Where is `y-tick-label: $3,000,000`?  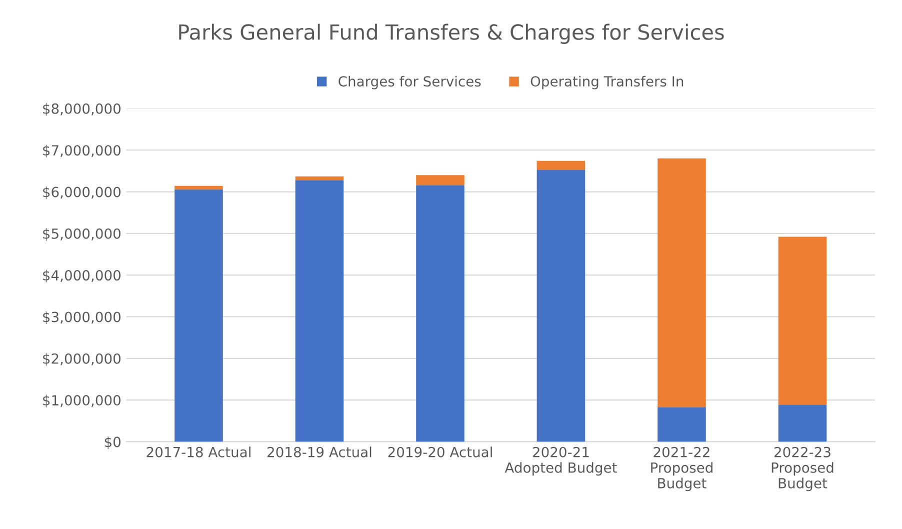 y-tick-label: $3,000,000 is located at coordinates (81, 317).